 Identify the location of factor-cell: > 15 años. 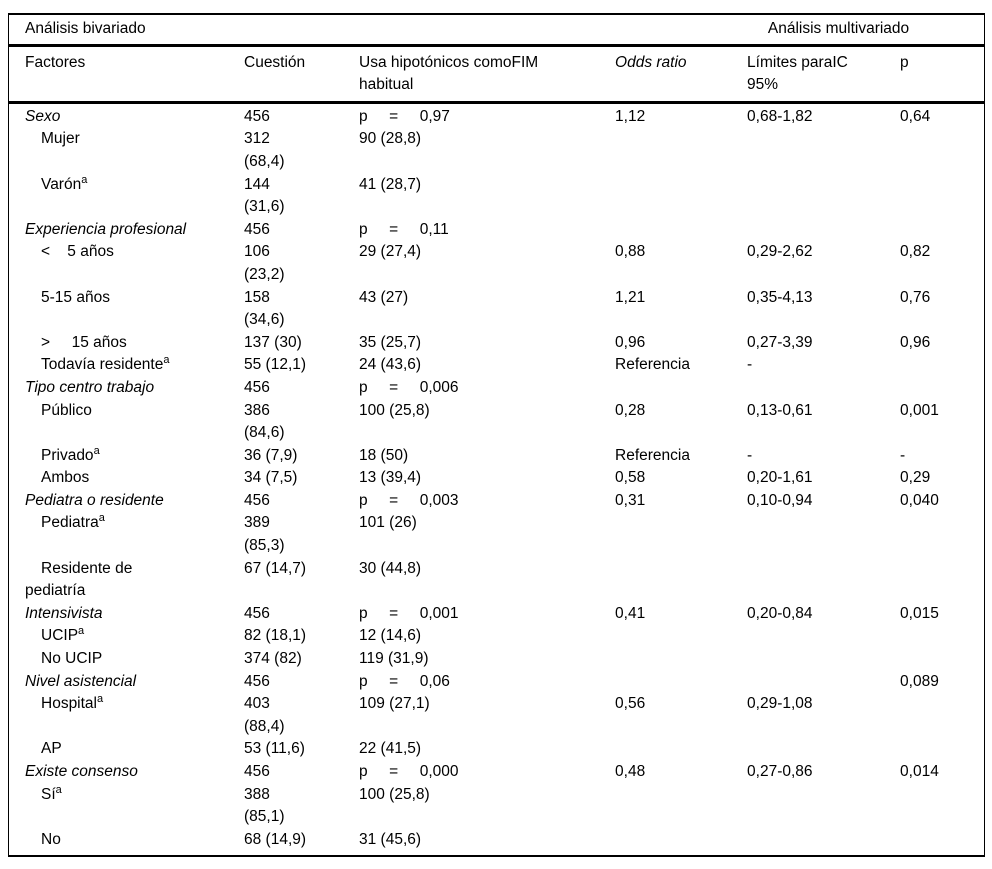
(126, 343).